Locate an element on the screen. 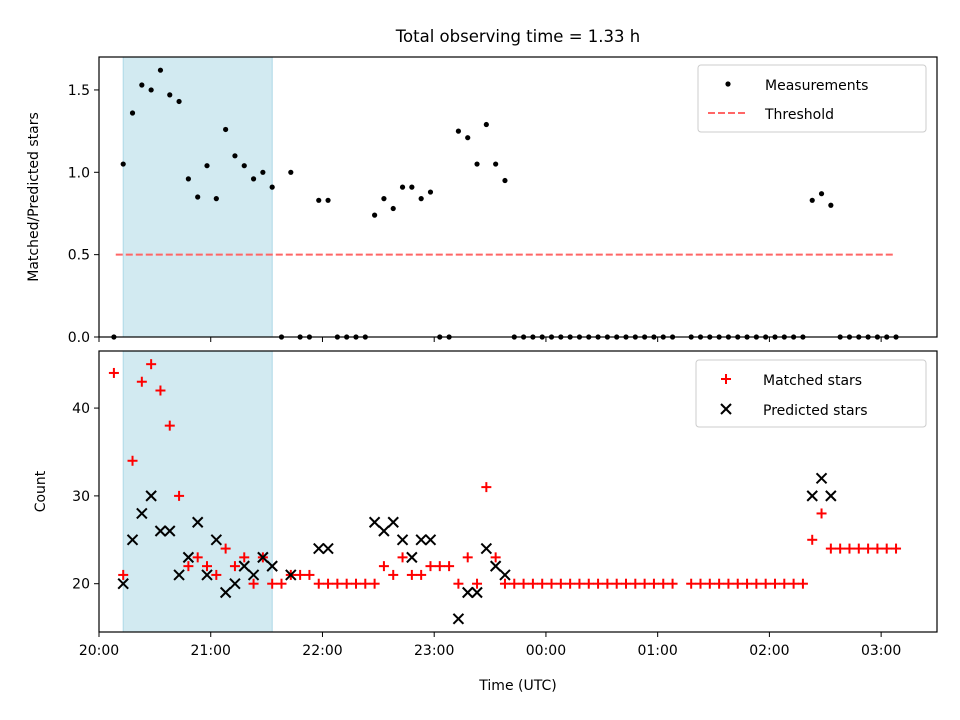 The image size is (960, 720). legend-marker-predicted is located at coordinates (726, 409).